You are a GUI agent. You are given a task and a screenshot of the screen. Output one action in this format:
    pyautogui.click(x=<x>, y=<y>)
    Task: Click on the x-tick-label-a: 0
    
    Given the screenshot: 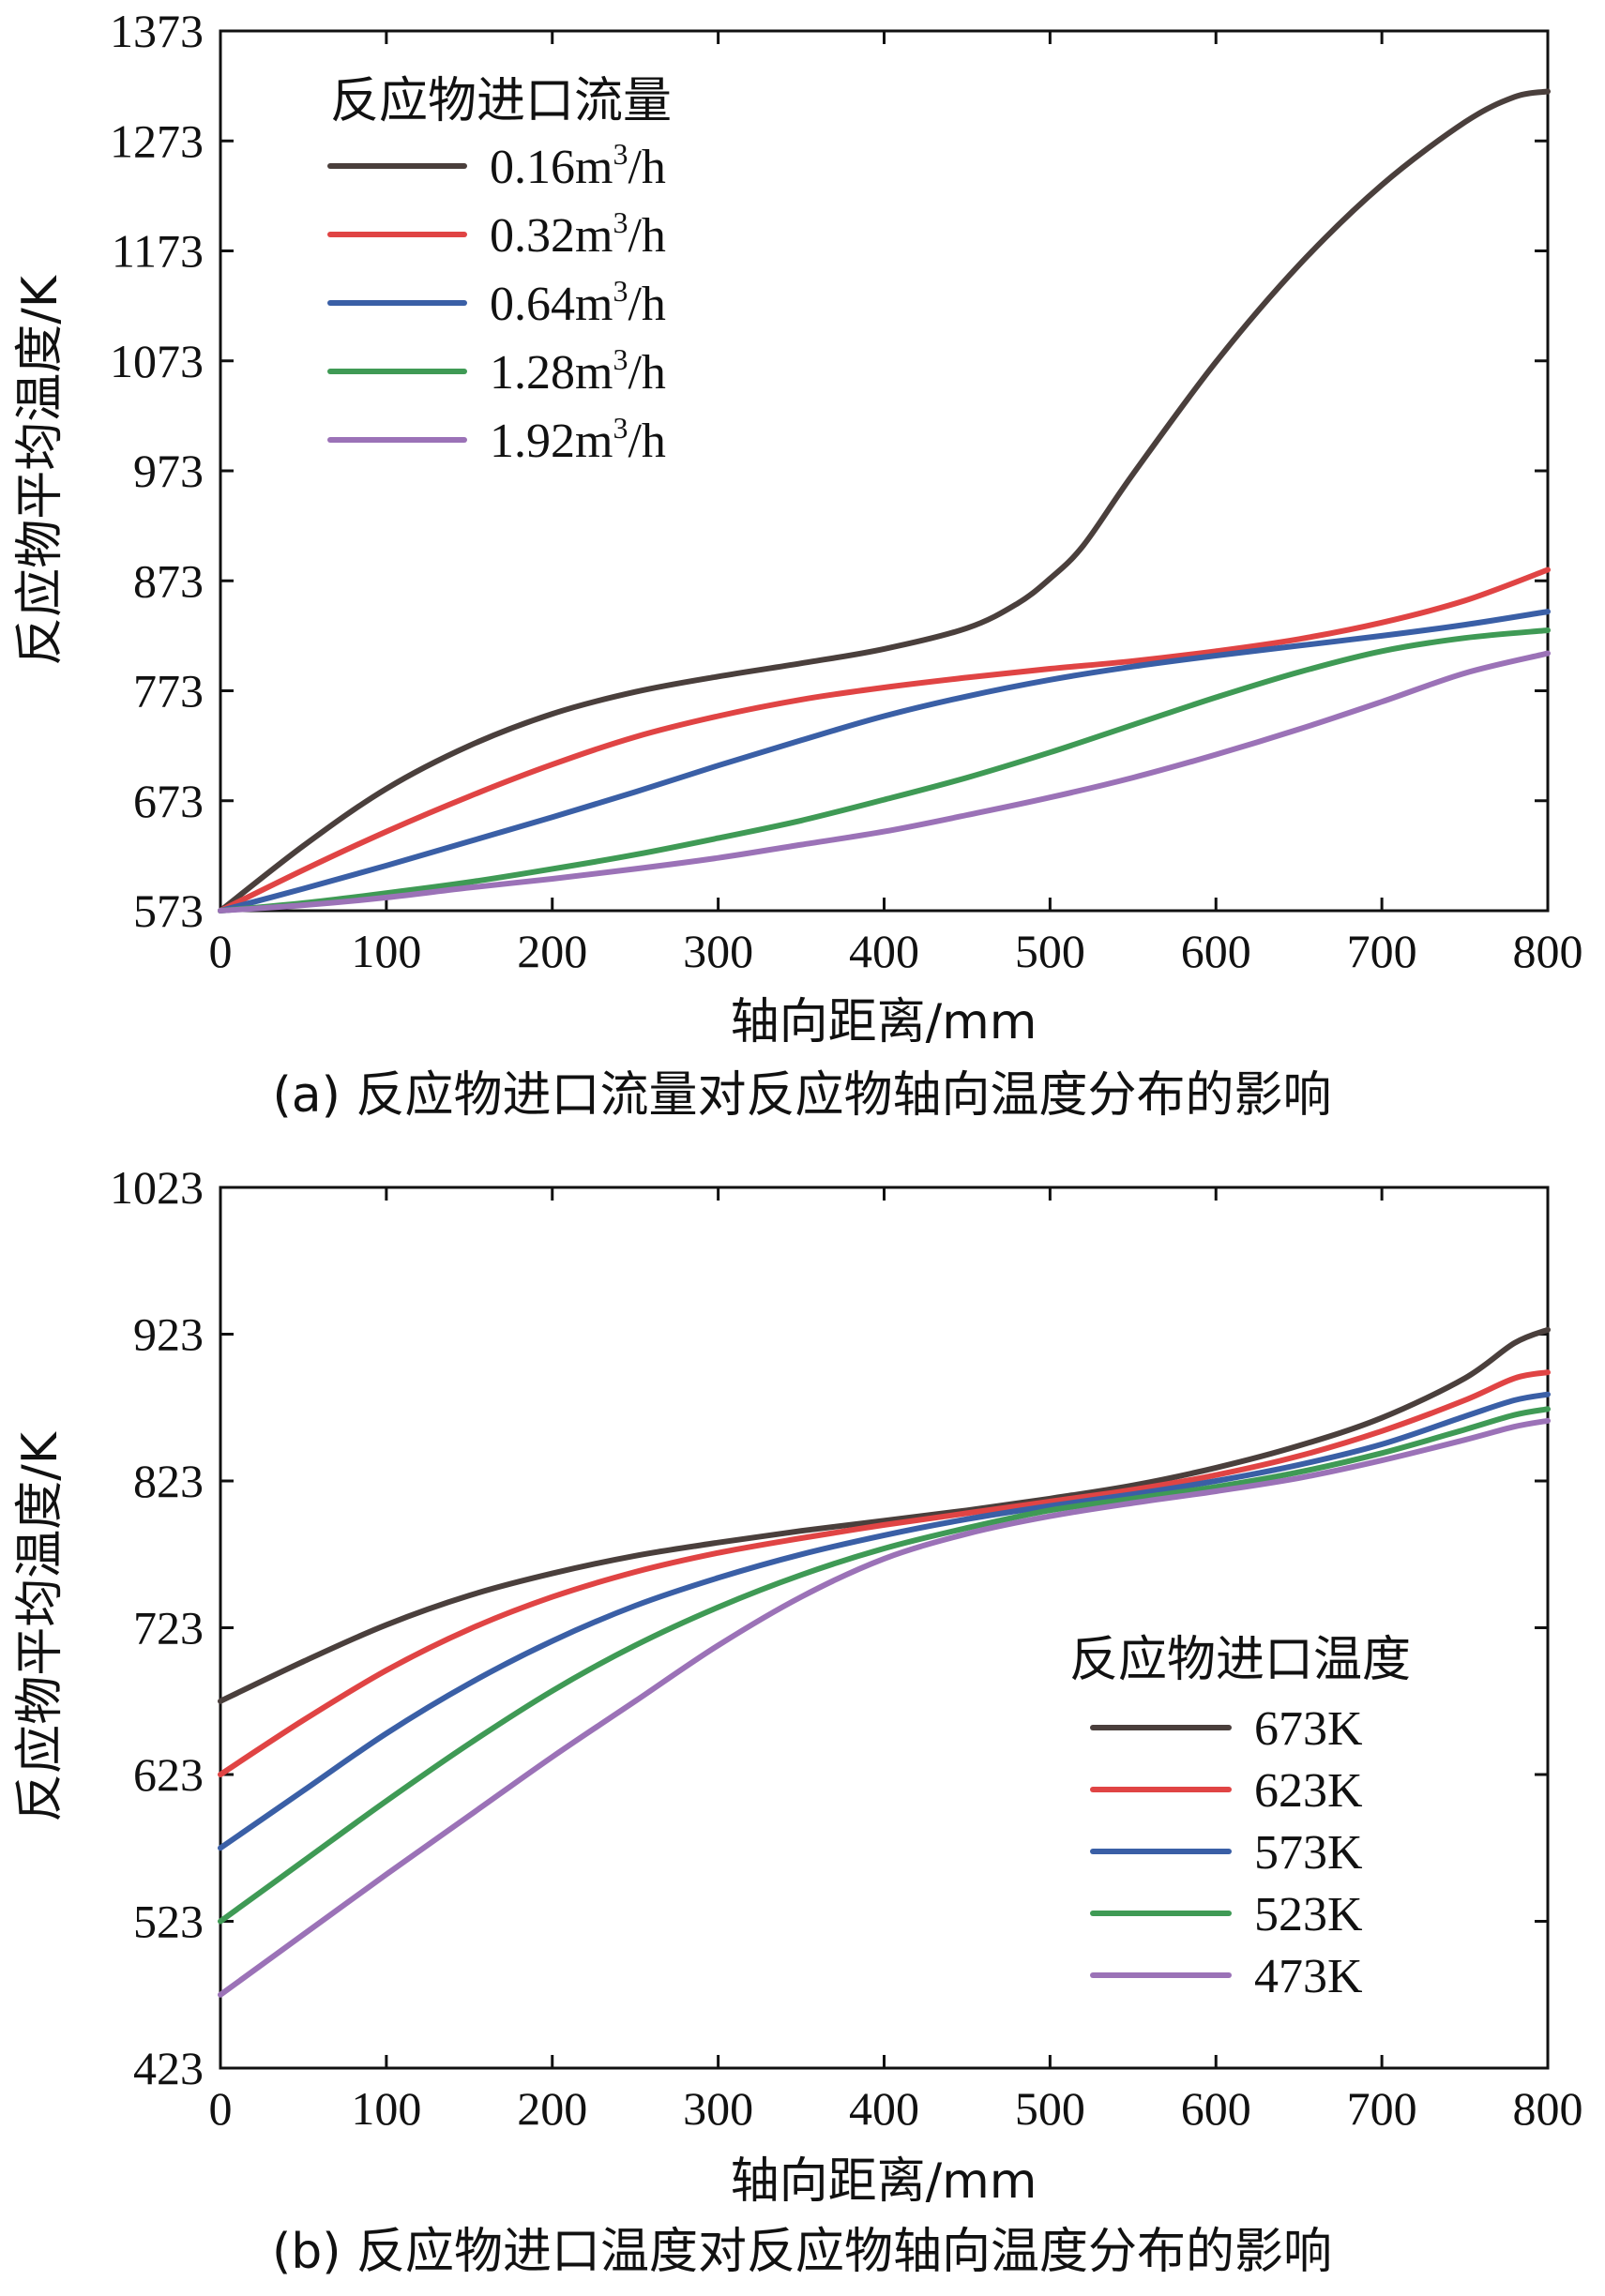 What is the action you would take?
    pyautogui.click(x=221, y=951)
    